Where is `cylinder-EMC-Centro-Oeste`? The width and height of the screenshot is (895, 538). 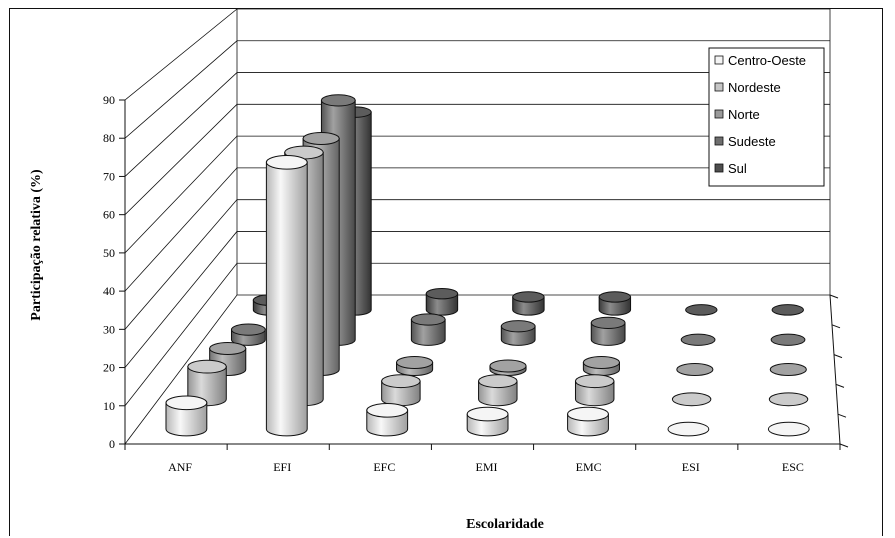
cylinder-EMC-Centro-Oeste is located at coordinates (588, 421).